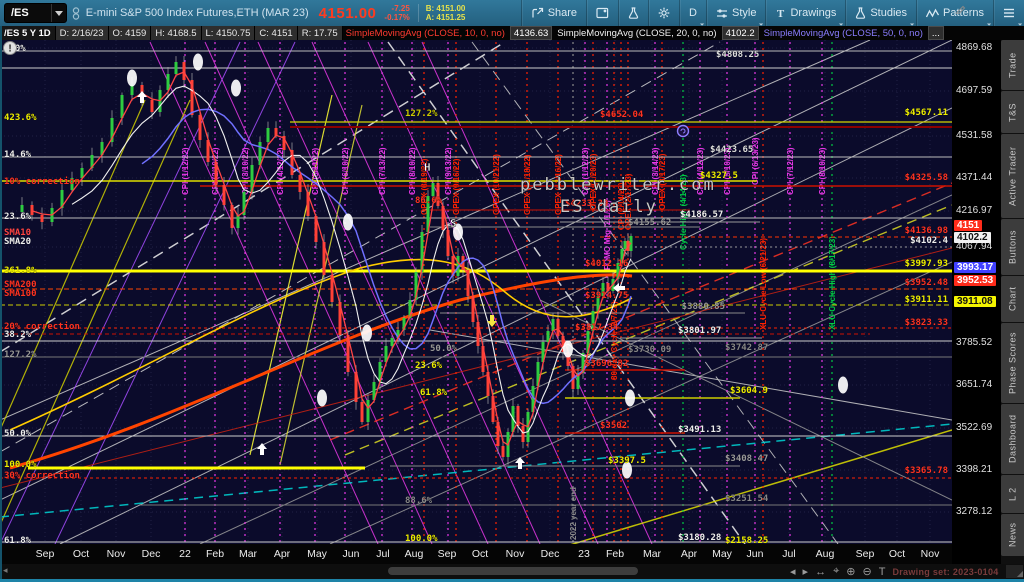  What do you see at coordinates (228, 33) in the screenshot?
I see `ohlc-field: L: 4150.75` at bounding box center [228, 33].